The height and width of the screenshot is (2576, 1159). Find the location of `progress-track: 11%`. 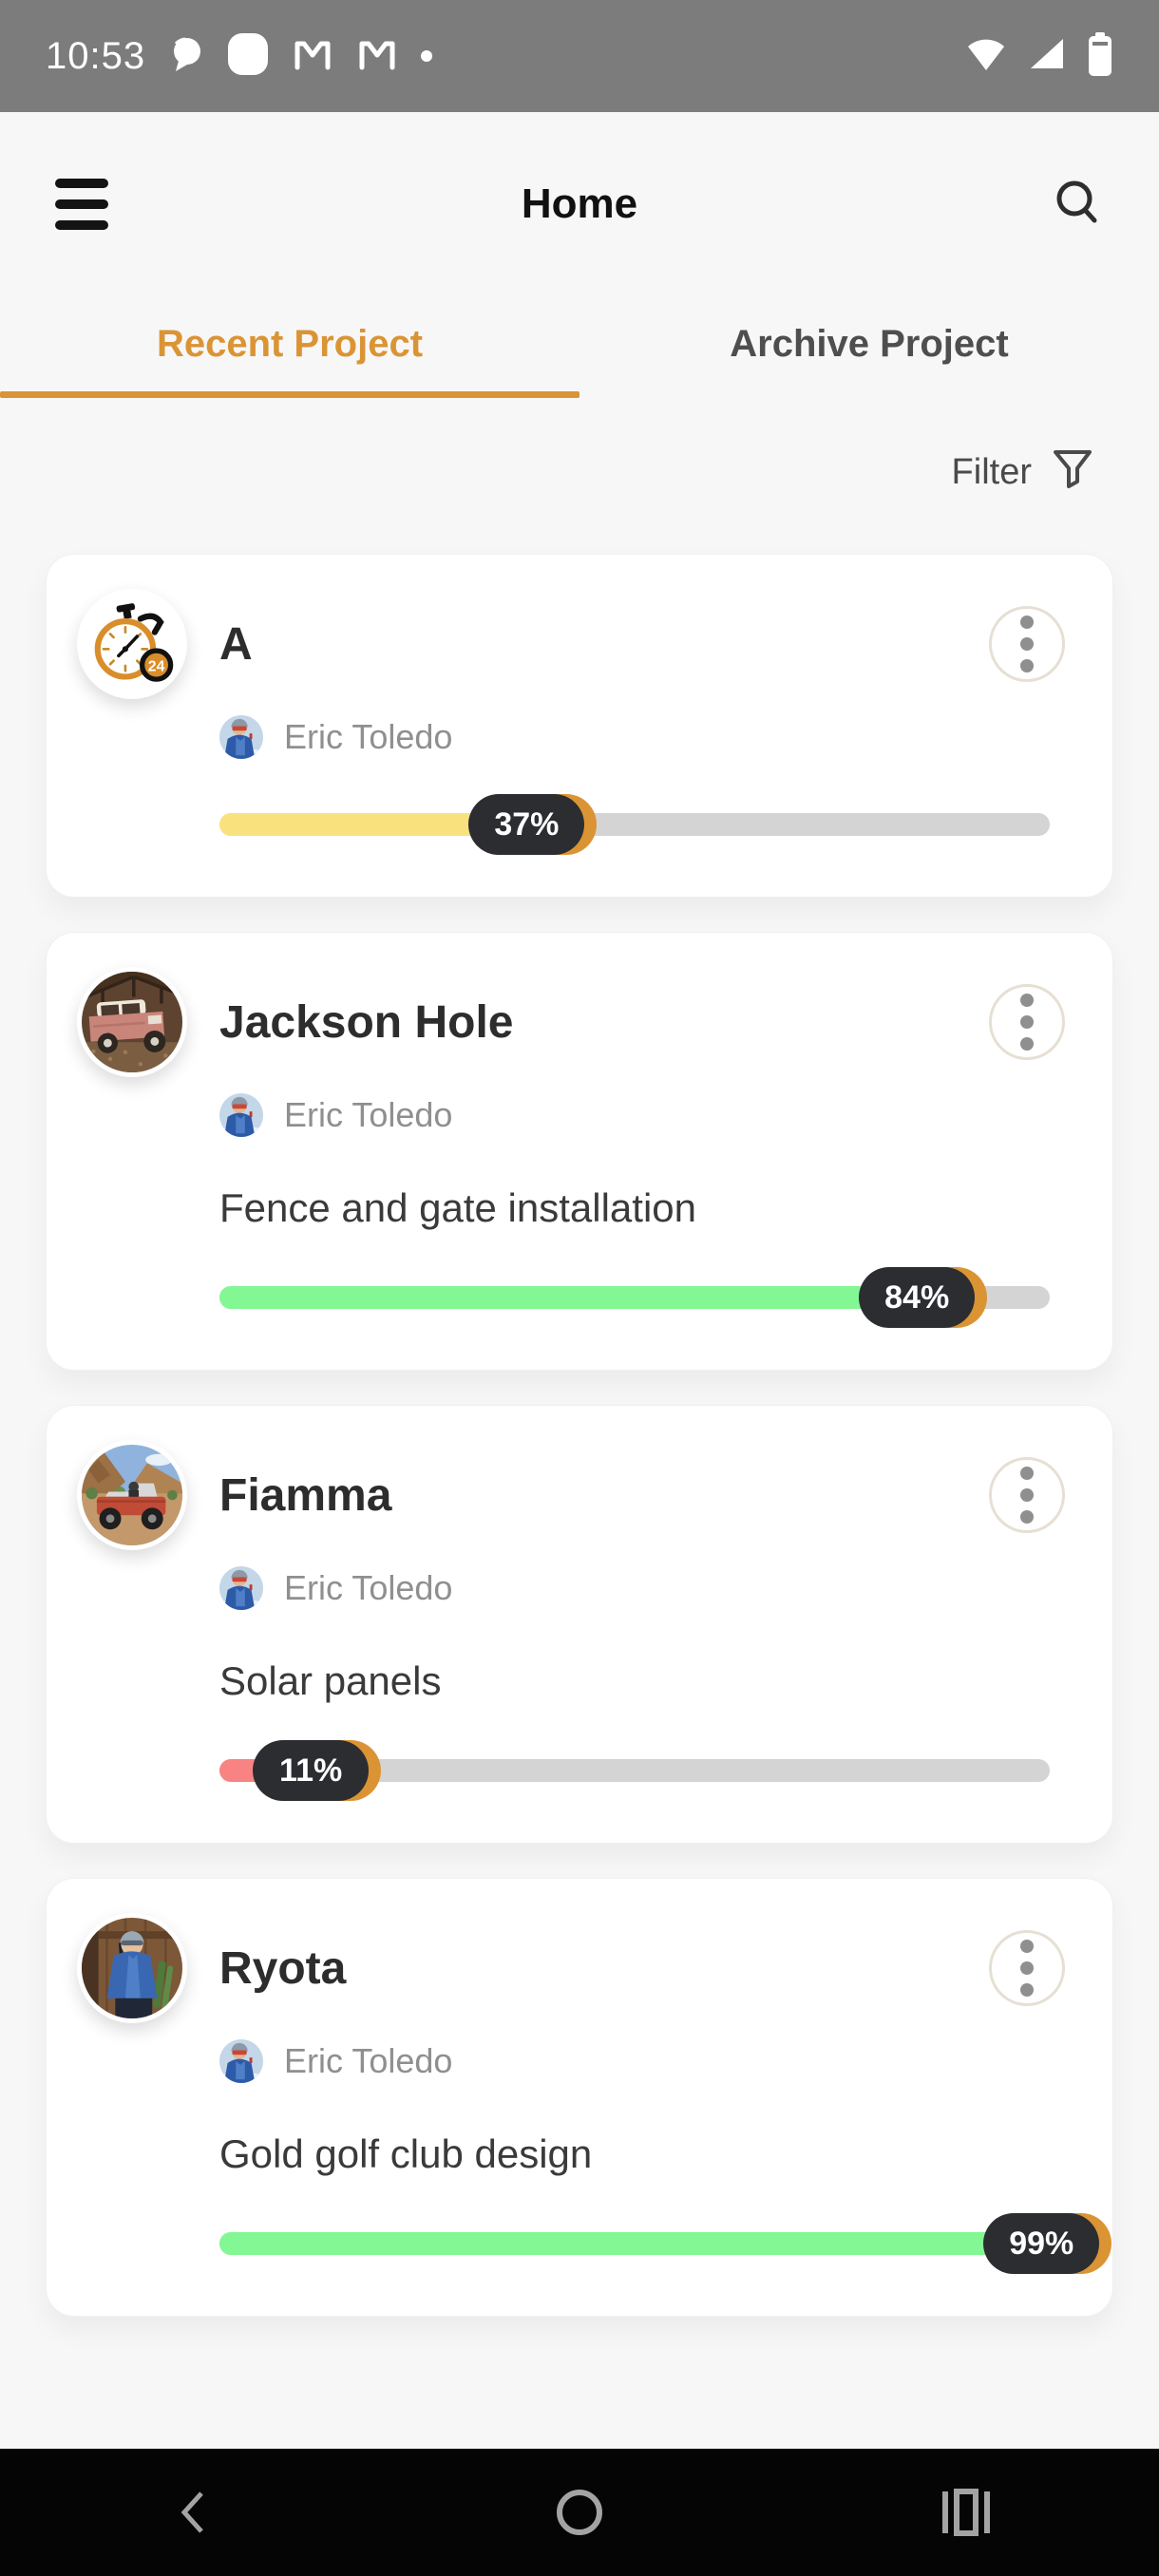

progress-track: 11% is located at coordinates (634, 1770).